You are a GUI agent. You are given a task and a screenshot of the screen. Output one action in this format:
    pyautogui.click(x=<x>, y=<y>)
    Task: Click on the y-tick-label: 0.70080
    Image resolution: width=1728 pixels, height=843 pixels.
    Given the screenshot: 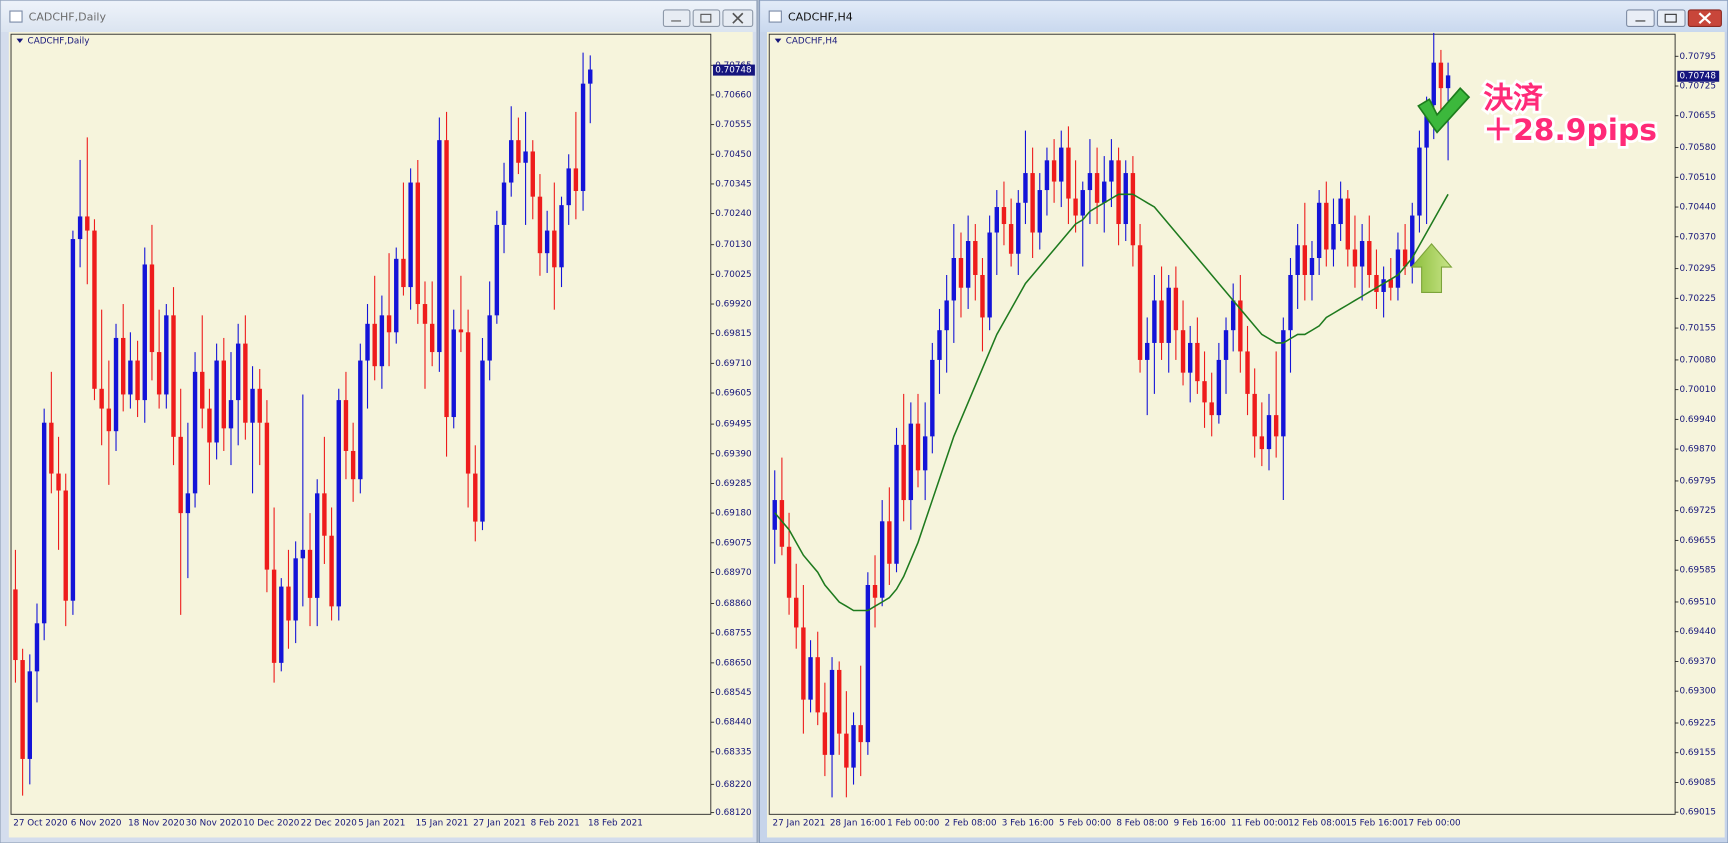 What is the action you would take?
    pyautogui.click(x=1698, y=360)
    